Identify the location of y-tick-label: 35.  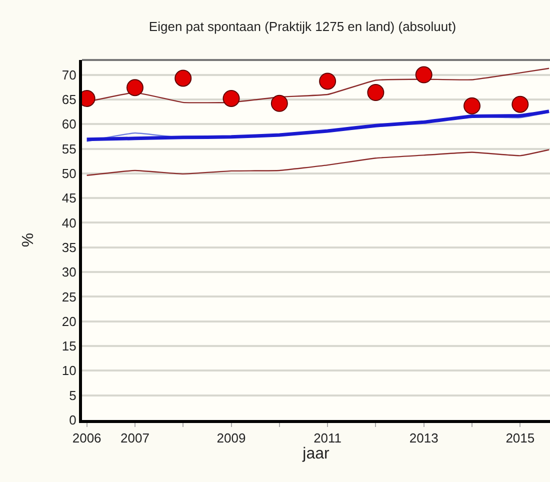
(69, 247).